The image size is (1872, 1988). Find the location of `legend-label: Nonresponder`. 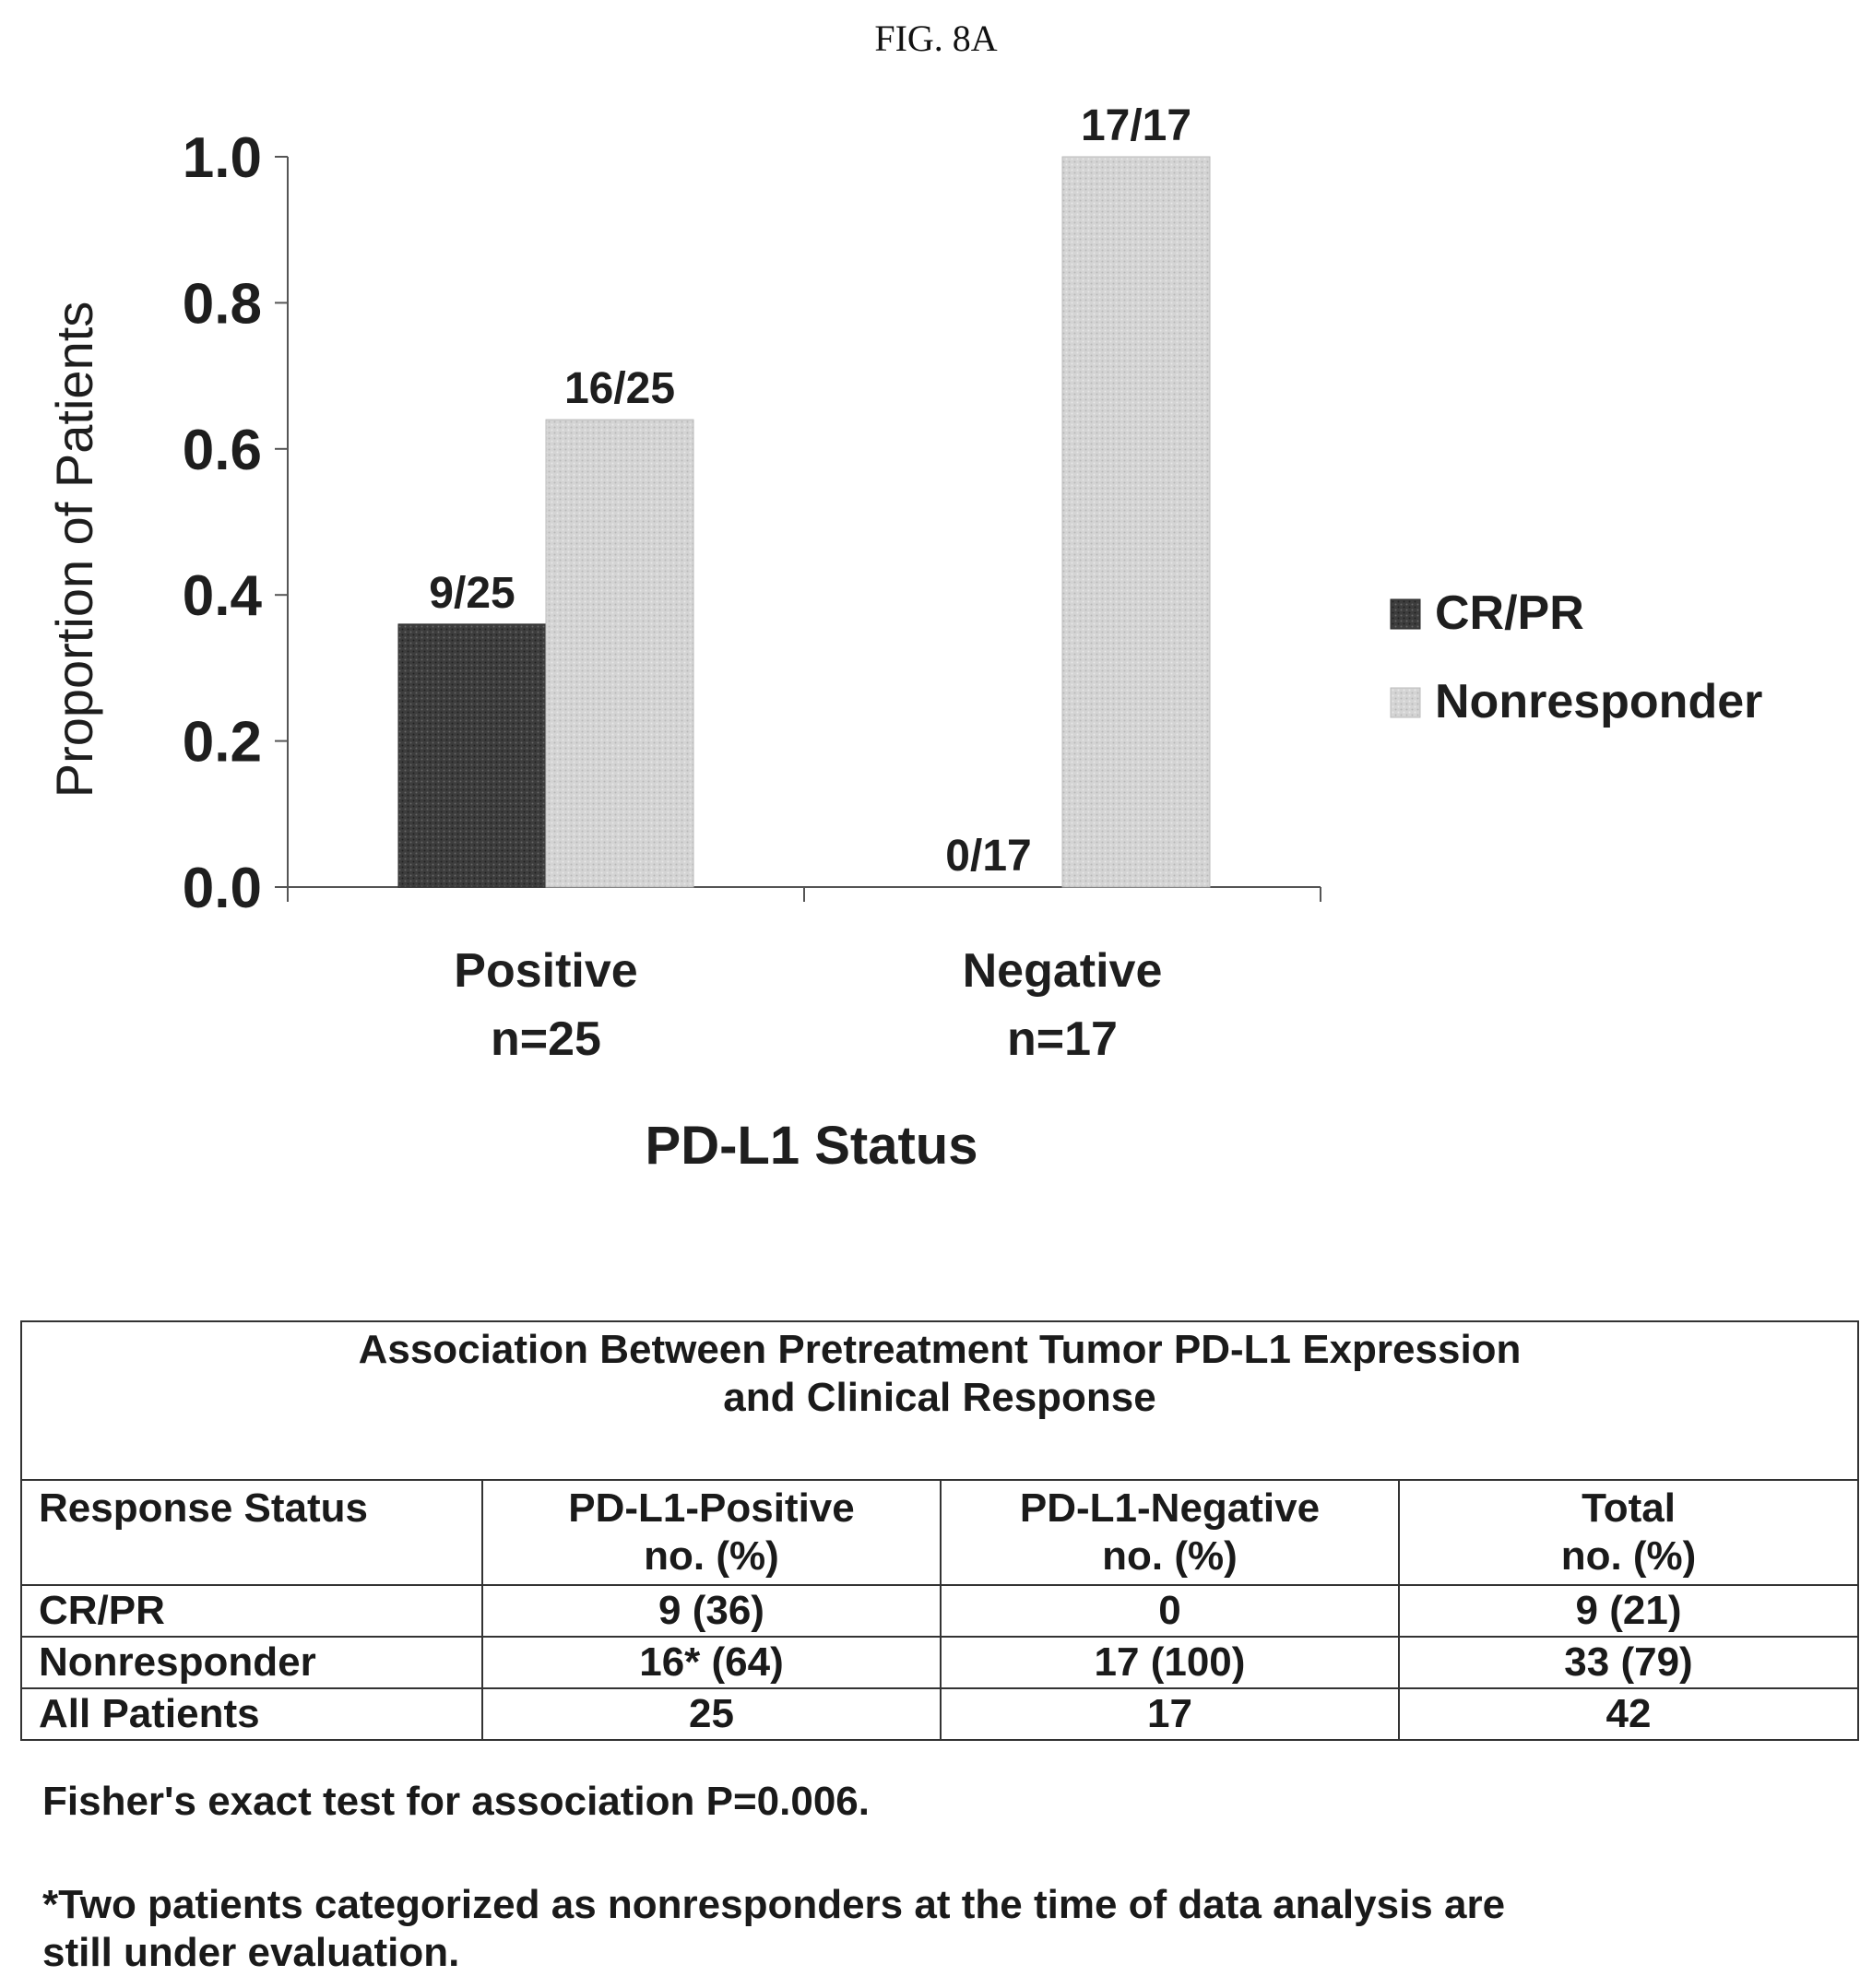

legend-label: Nonresponder is located at coordinates (1598, 702).